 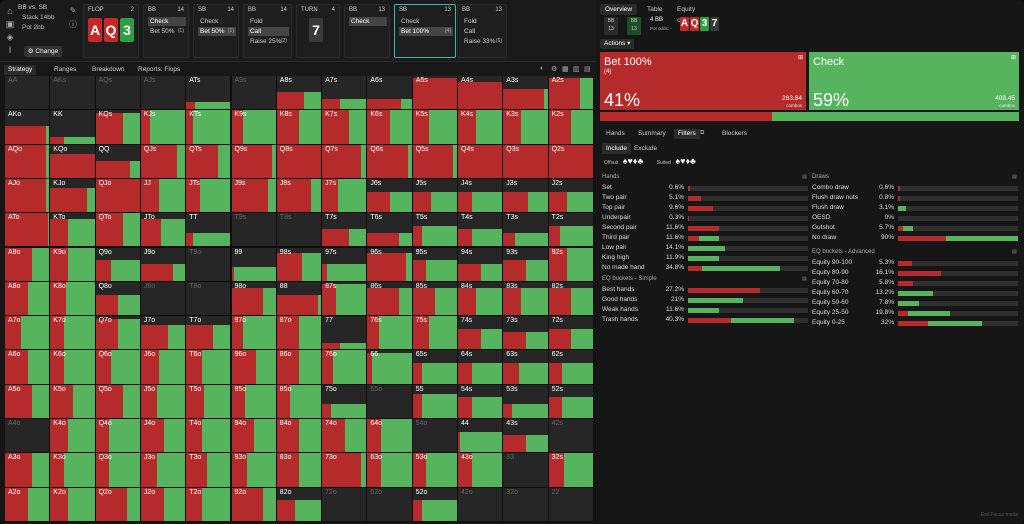 I want to click on filter-row: Flush draw nuts 0.8%, so click(x=917, y=198).